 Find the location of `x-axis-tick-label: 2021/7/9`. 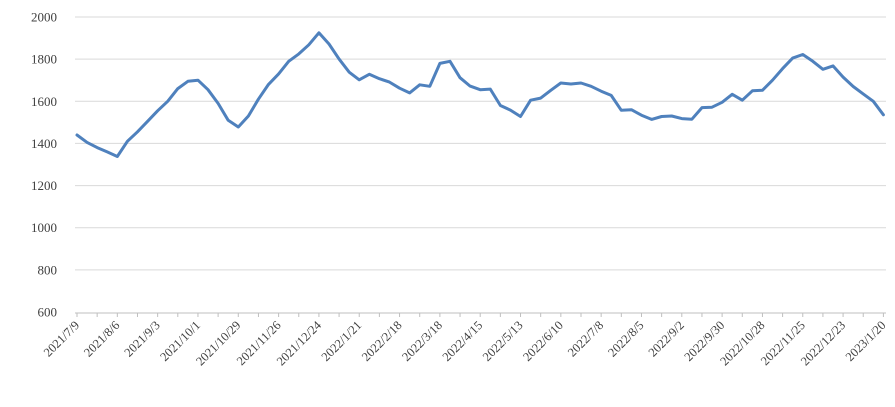

x-axis-tick-label: 2021/7/9 is located at coordinates (61, 338).